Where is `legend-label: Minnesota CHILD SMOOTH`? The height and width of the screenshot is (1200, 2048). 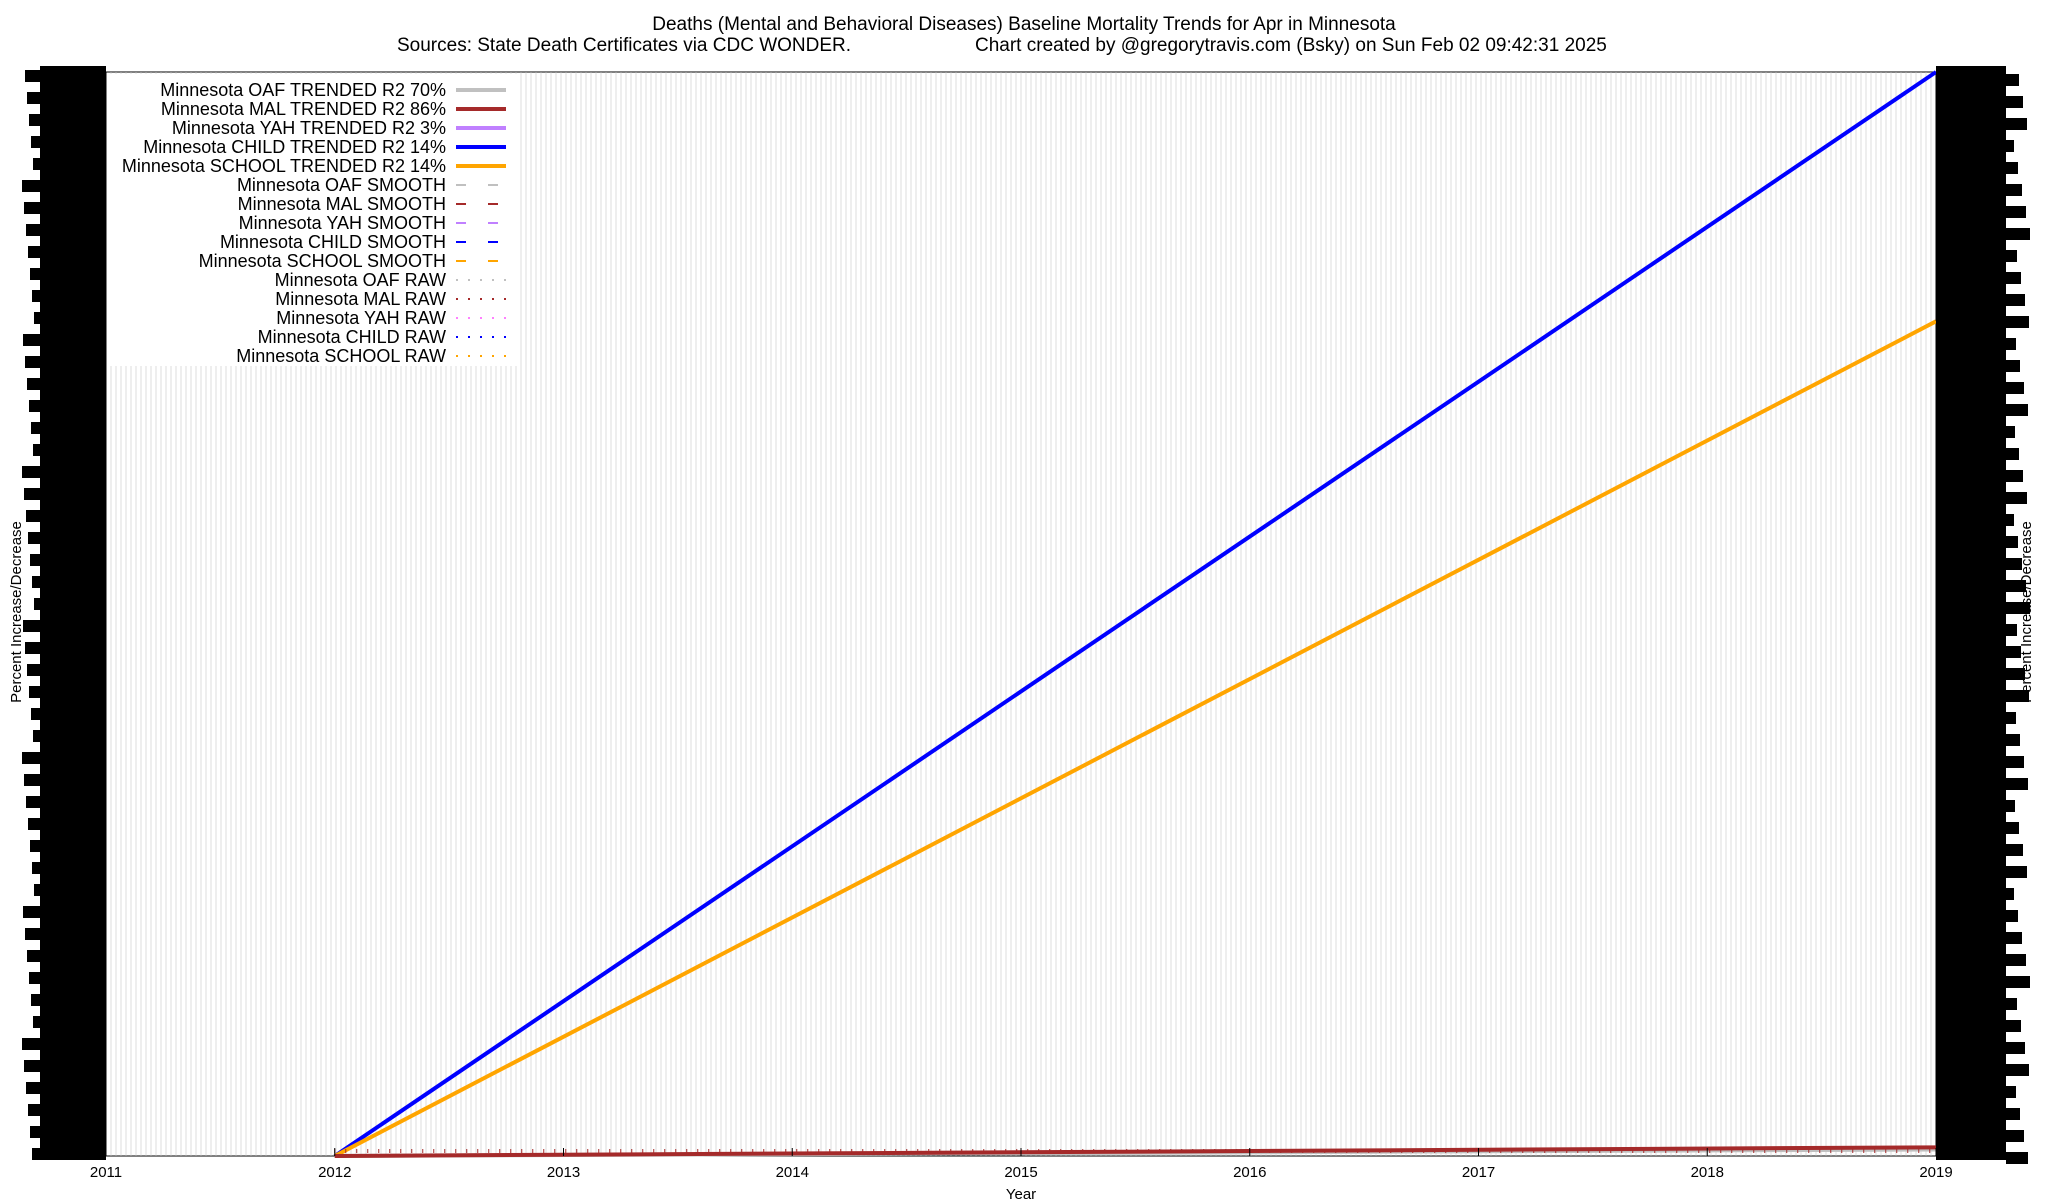 legend-label: Minnesota CHILD SMOOTH is located at coordinates (333, 242).